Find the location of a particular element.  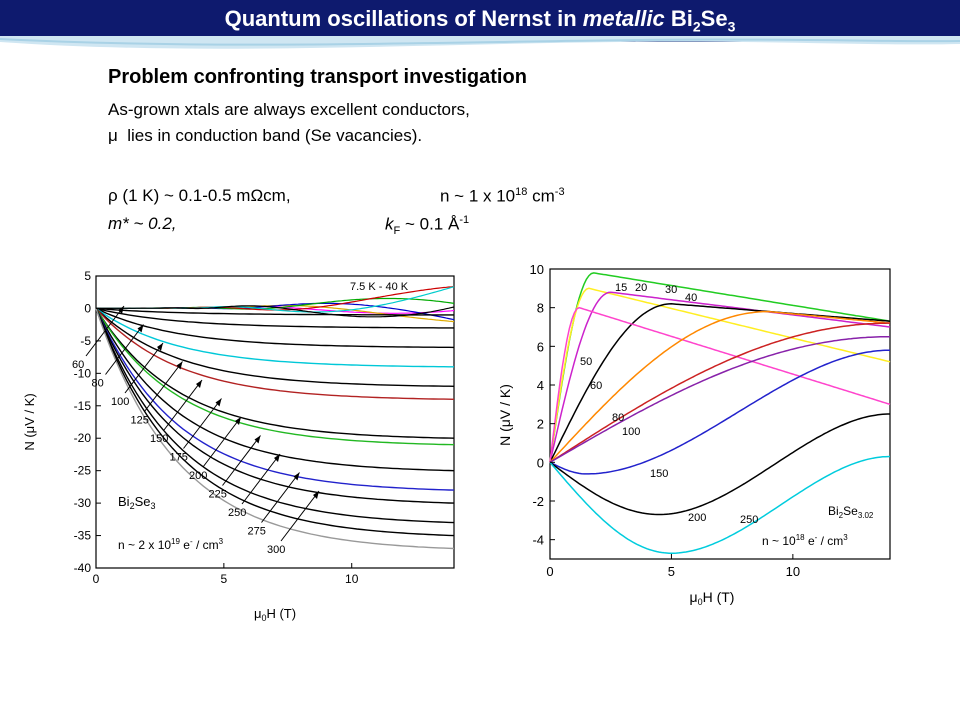

y-tick-label: -15 is located at coordinates (83, 406).